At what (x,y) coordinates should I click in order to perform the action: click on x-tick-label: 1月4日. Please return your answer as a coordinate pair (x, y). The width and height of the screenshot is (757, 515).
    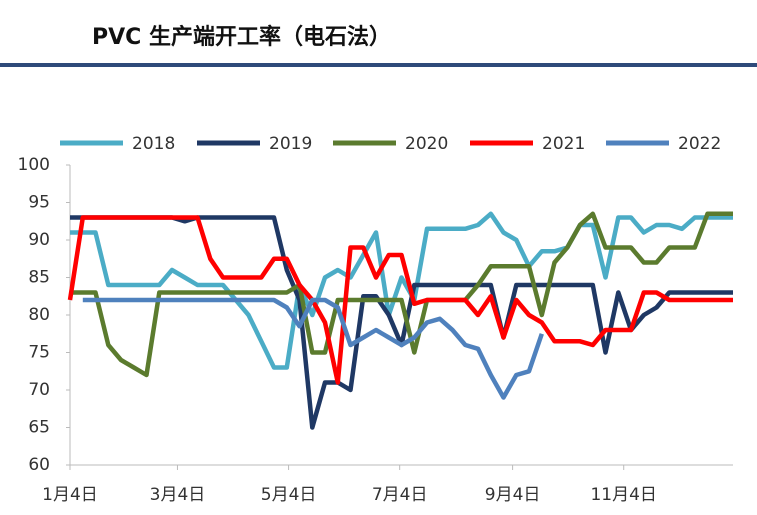
    Looking at the image, I should click on (70, 495).